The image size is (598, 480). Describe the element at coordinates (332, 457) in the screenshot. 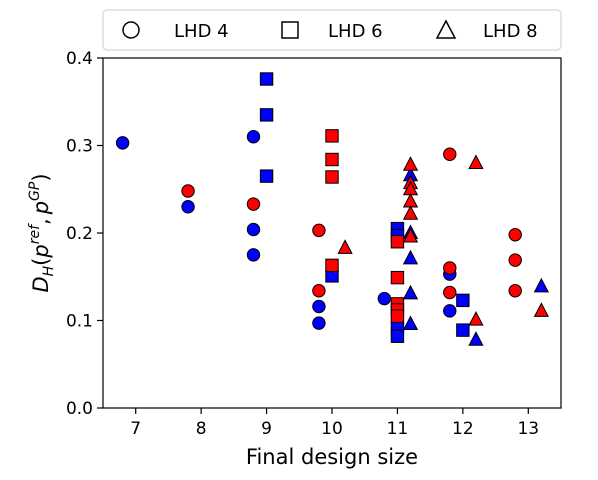

I see `x-axis-title: Final design size` at that location.